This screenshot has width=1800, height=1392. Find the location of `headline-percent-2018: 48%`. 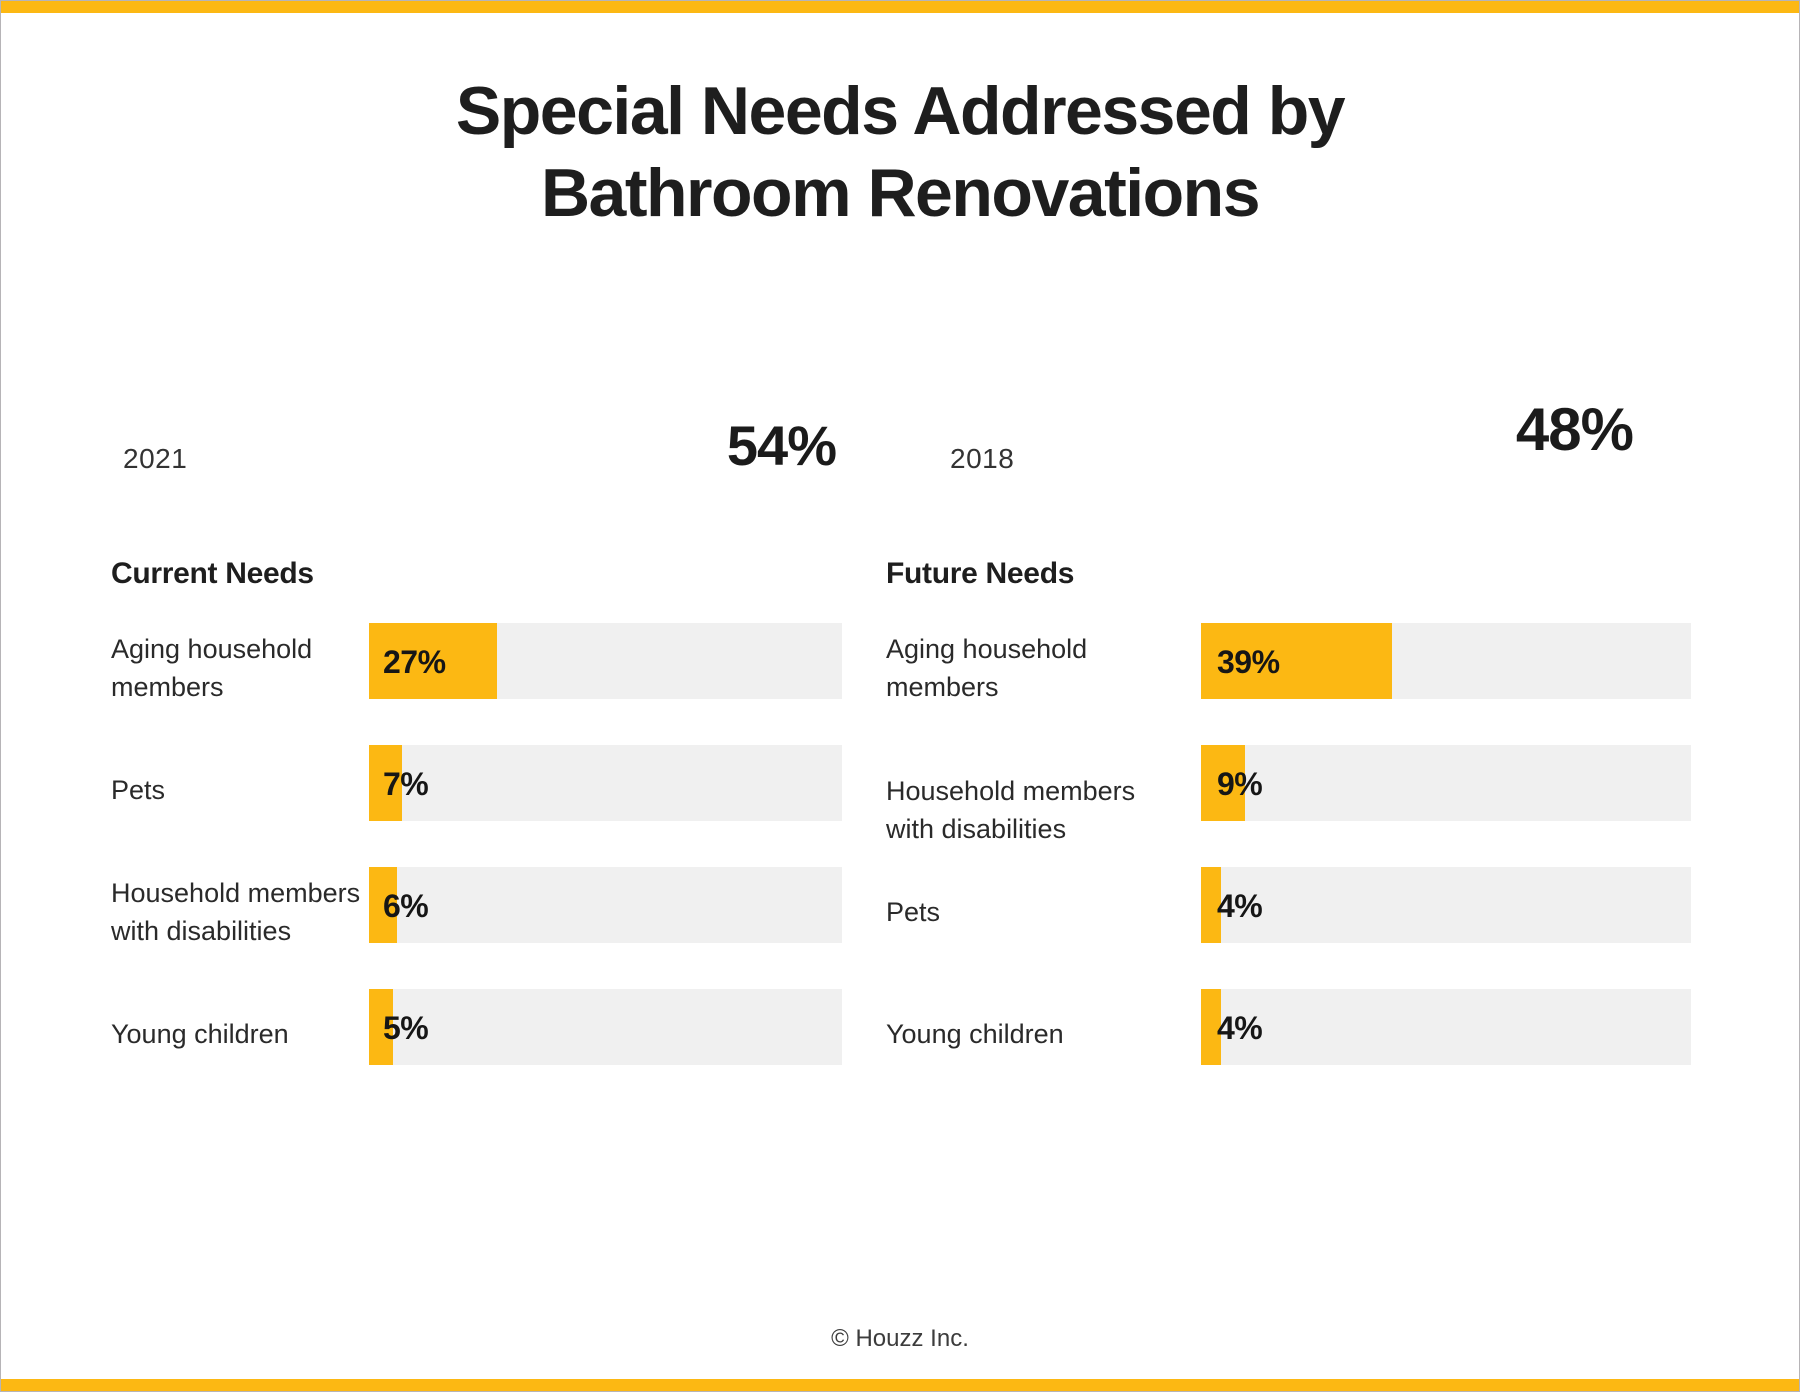

headline-percent-2018: 48% is located at coordinates (1574, 429).